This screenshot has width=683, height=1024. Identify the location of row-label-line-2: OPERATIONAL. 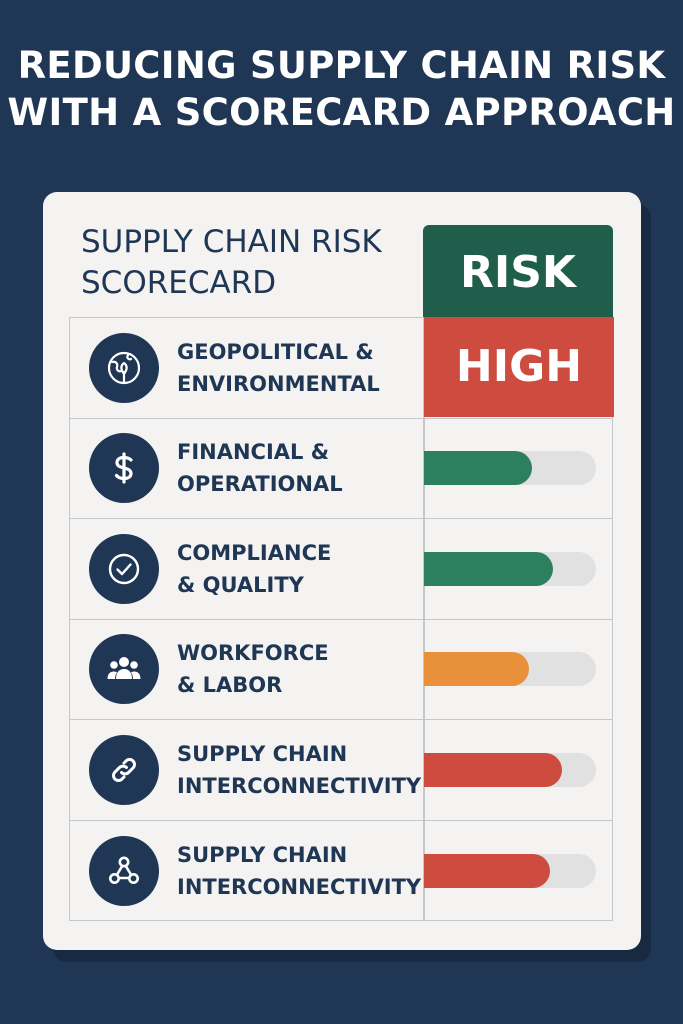
(260, 484).